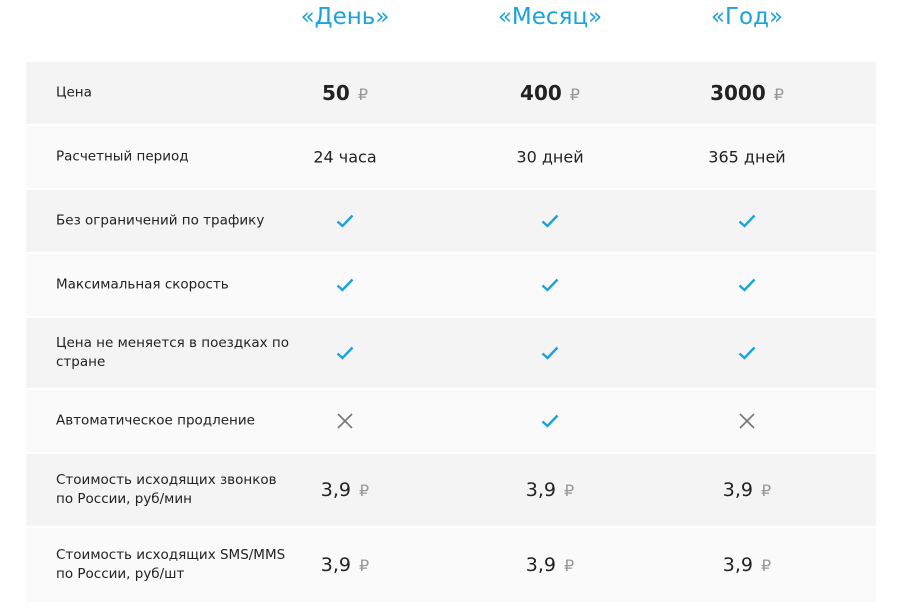 The height and width of the screenshot is (611, 898). What do you see at coordinates (541, 93) in the screenshot?
I see `price-amount: 400` at bounding box center [541, 93].